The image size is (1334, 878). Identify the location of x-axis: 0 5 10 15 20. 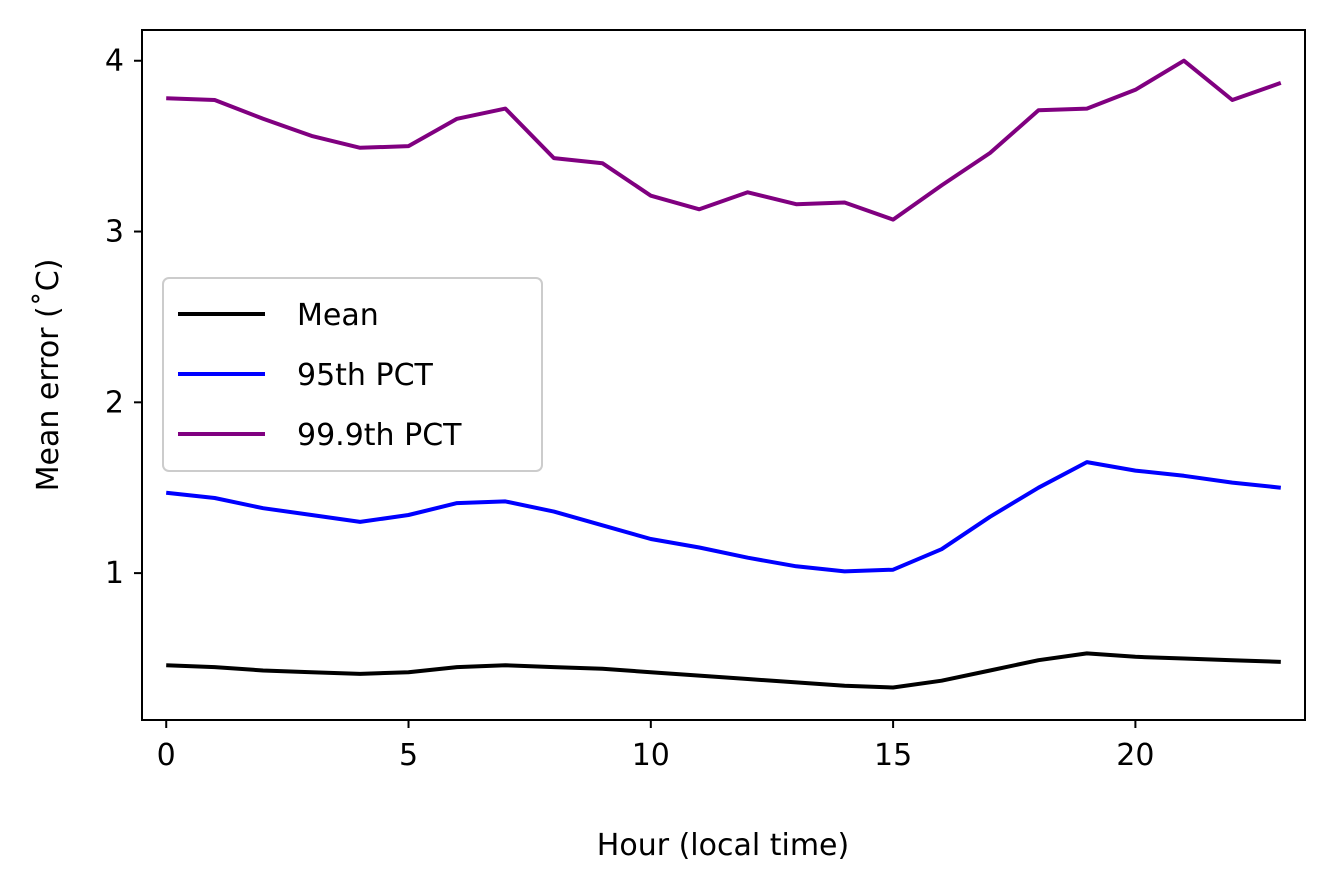
(655, 746).